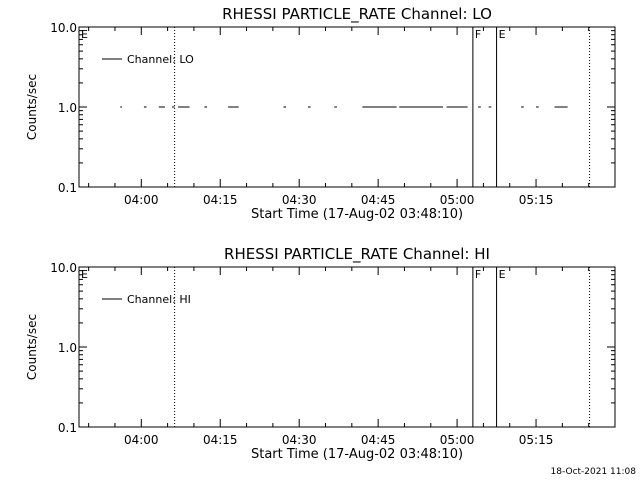 The height and width of the screenshot is (480, 640). Describe the element at coordinates (357, 14) in the screenshot. I see `chart-title: RHESSI PARTICLE_RATE Channel: LO` at that location.